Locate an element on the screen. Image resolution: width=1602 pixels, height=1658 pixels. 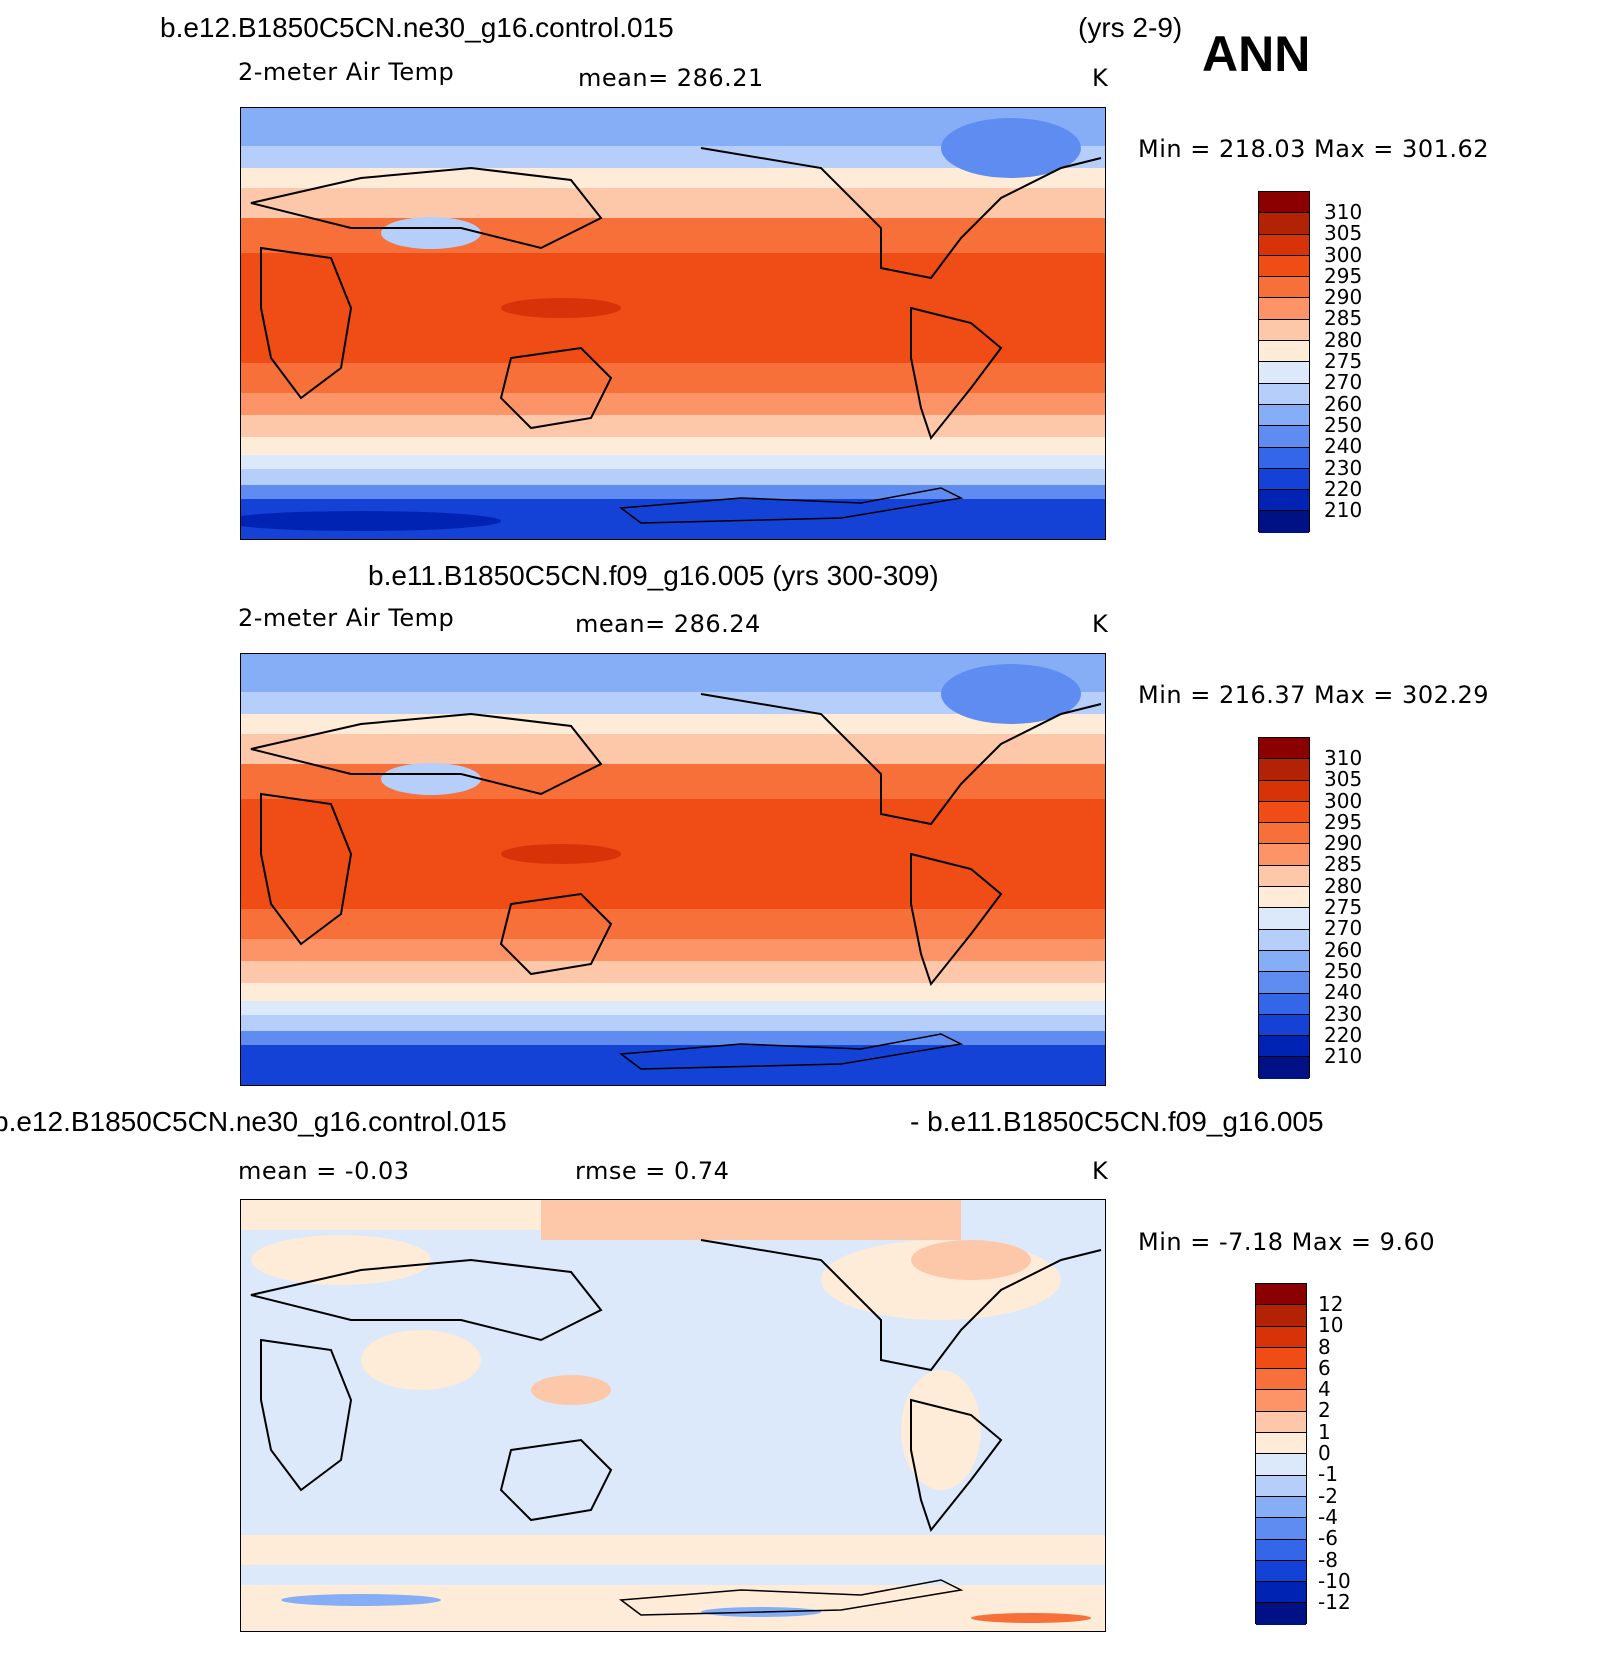
season-label: ANN is located at coordinates (1256, 54).